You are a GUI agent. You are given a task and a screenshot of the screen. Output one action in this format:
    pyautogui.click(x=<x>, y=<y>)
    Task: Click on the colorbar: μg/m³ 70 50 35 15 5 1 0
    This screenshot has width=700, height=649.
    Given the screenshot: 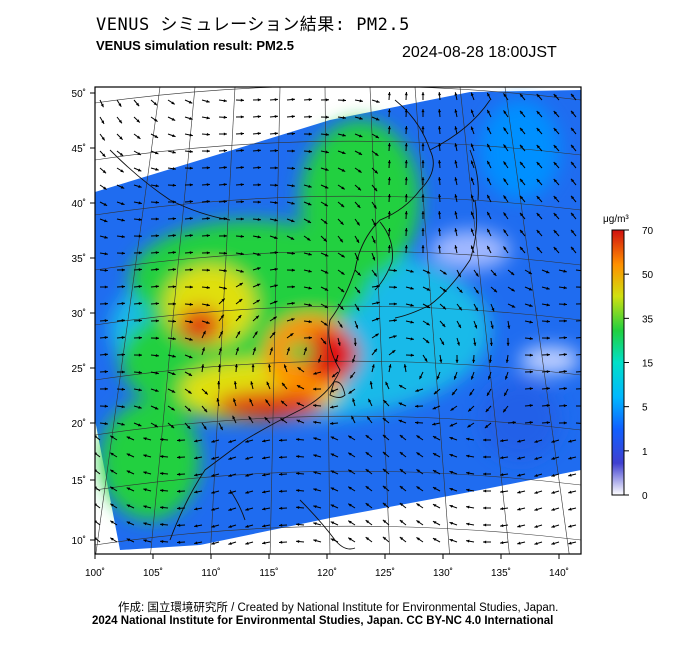 What is the action you would take?
    pyautogui.click(x=628, y=358)
    